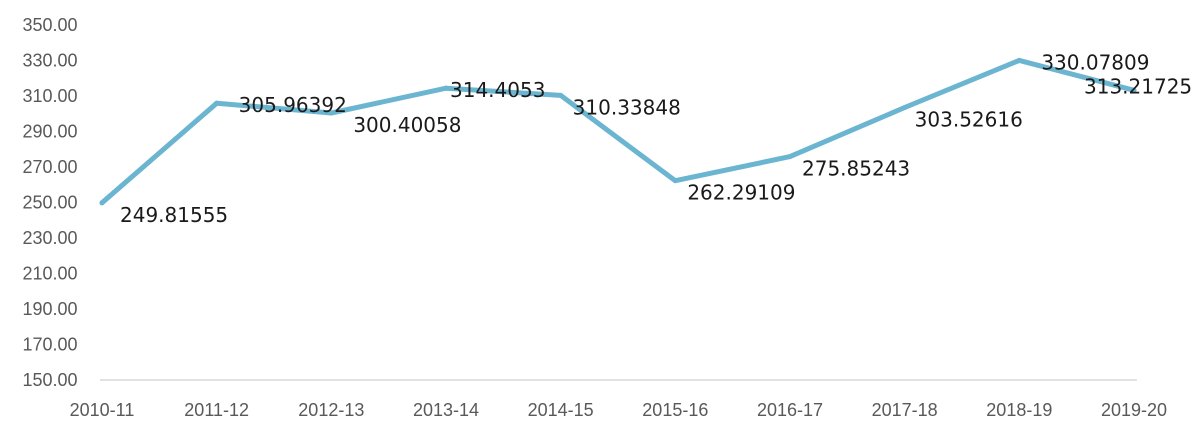 This screenshot has width=1200, height=437. Describe the element at coordinates (627, 107) in the screenshot. I see `data-label: 310.33848` at that location.